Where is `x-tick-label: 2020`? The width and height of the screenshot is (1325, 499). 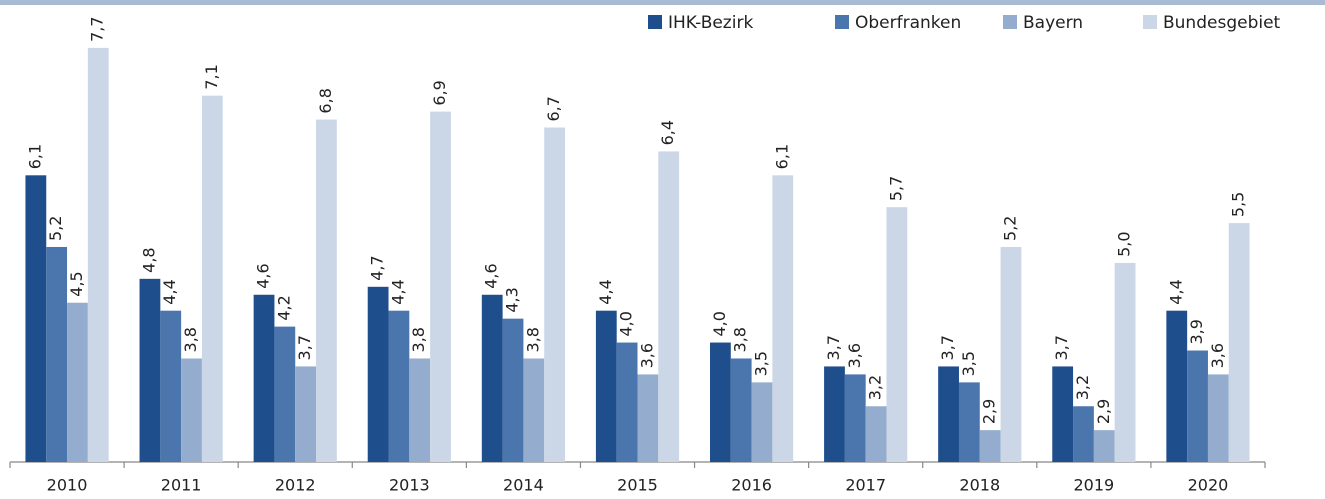 x-tick-label: 2020 is located at coordinates (1208, 485).